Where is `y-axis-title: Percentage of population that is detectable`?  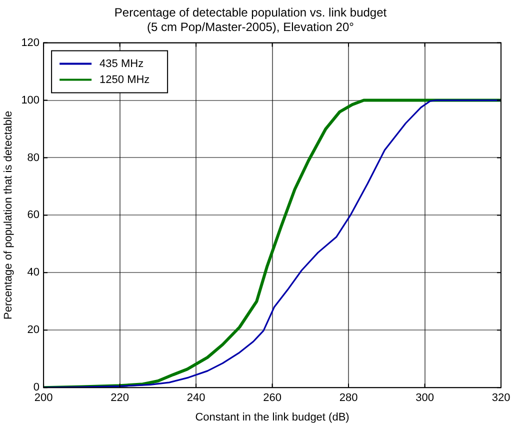
y-axis-title: Percentage of population that is detectable is located at coordinates (8, 215).